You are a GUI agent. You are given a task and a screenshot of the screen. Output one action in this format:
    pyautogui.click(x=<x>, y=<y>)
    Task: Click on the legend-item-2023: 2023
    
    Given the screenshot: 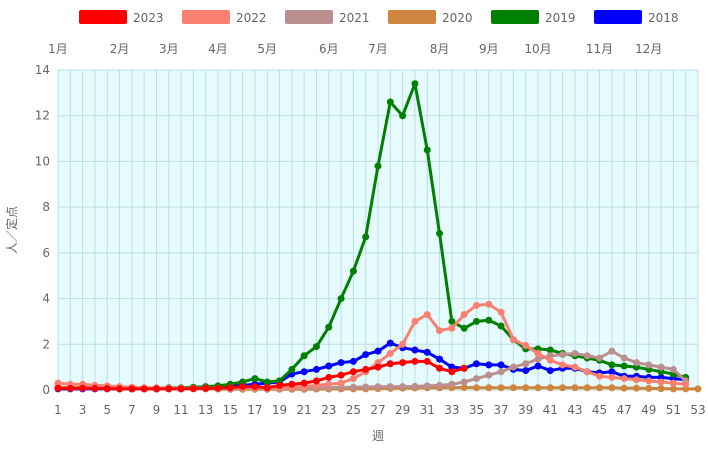 What is the action you would take?
    pyautogui.click(x=121, y=17)
    